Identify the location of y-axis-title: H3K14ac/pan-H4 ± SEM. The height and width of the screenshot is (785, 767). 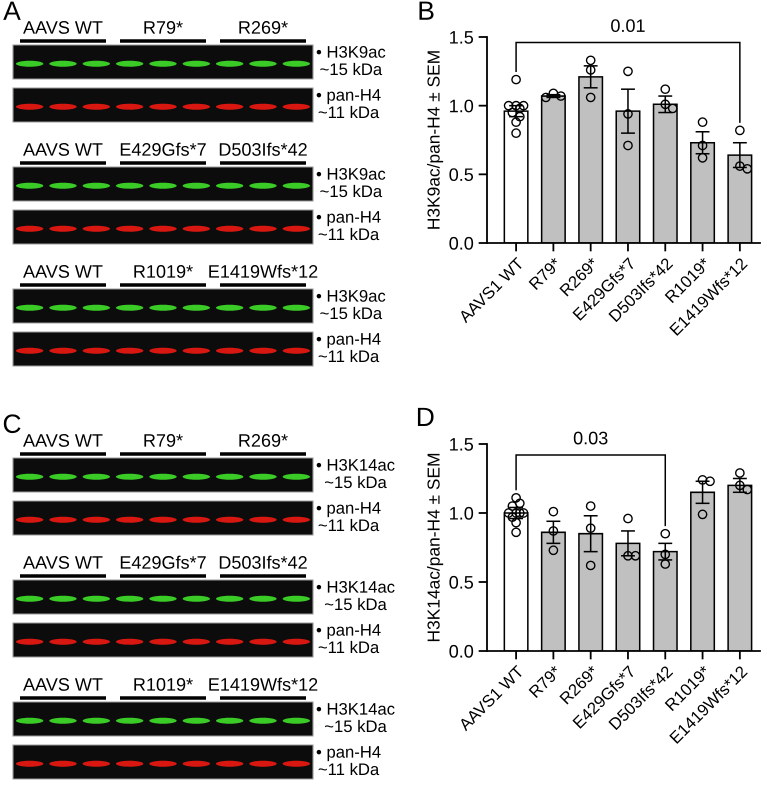
(435, 548).